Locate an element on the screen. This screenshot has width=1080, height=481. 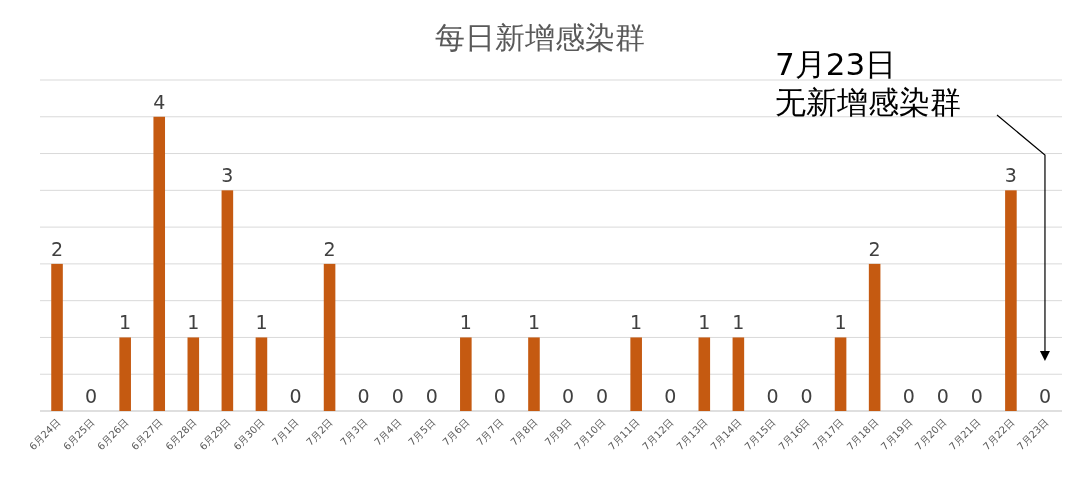
annotation: 无新增感染群 is located at coordinates (868, 102).